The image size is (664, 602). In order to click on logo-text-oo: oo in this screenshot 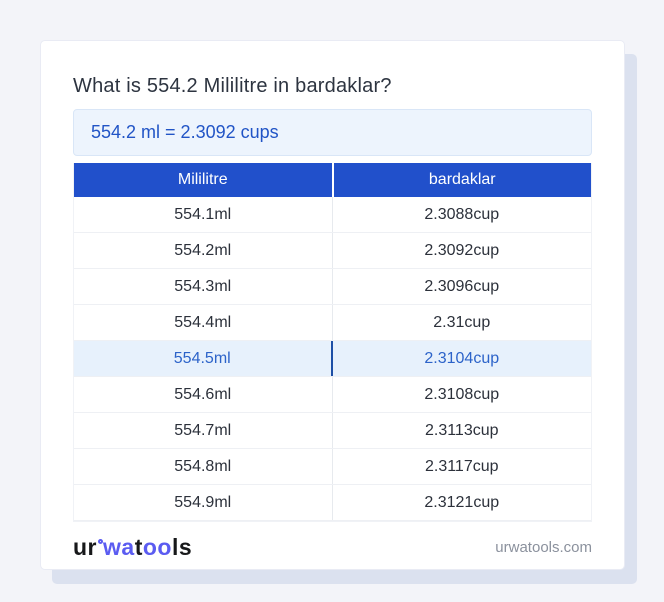, I will do `click(157, 546)`.